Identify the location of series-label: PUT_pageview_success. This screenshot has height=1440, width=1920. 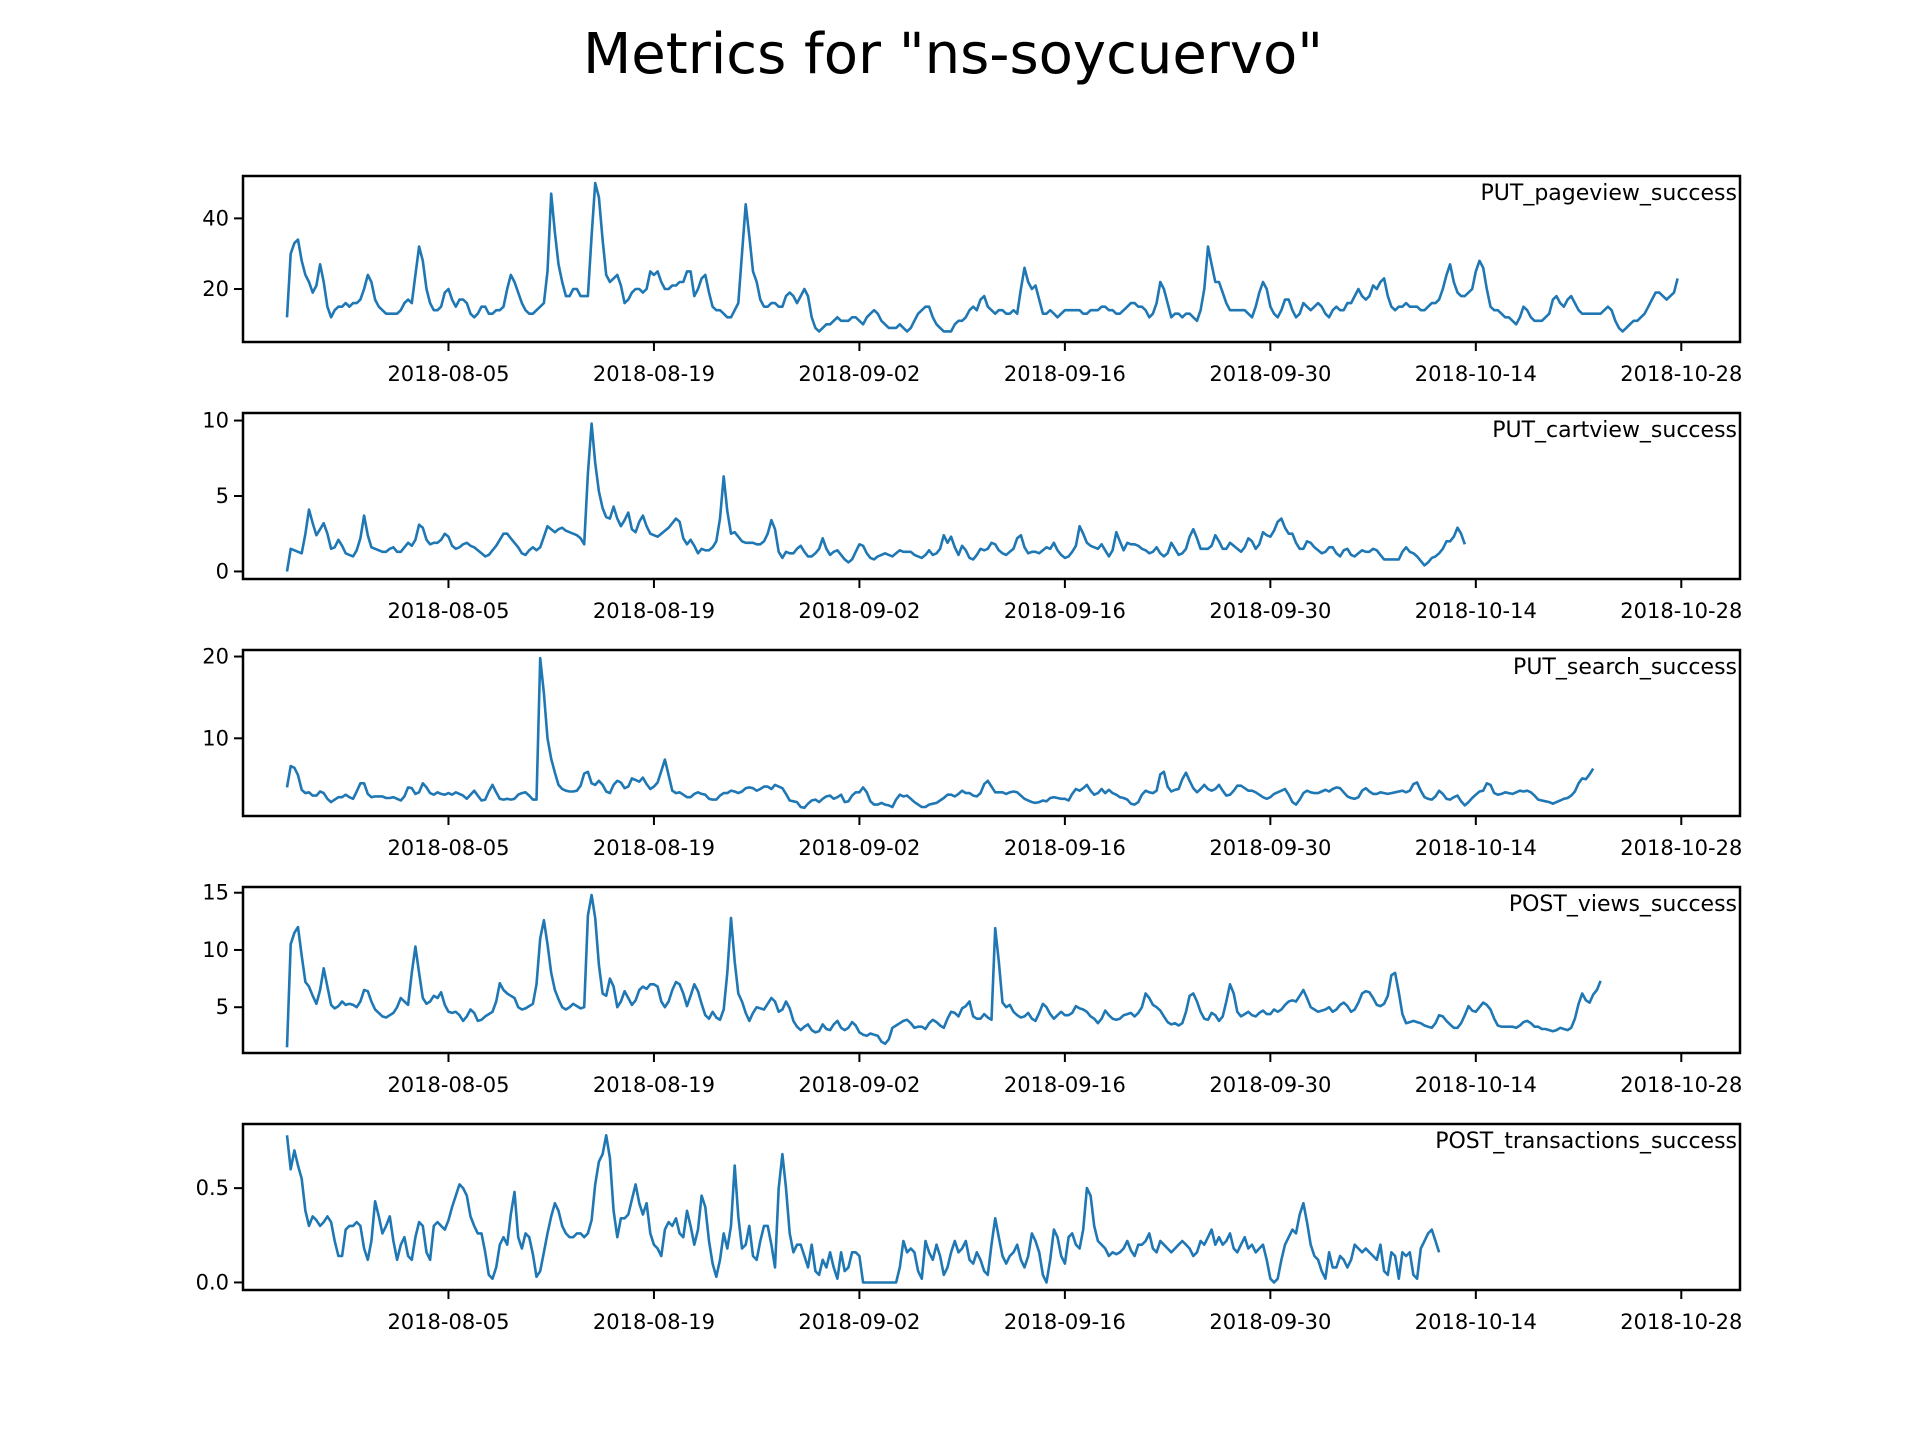
(1609, 193).